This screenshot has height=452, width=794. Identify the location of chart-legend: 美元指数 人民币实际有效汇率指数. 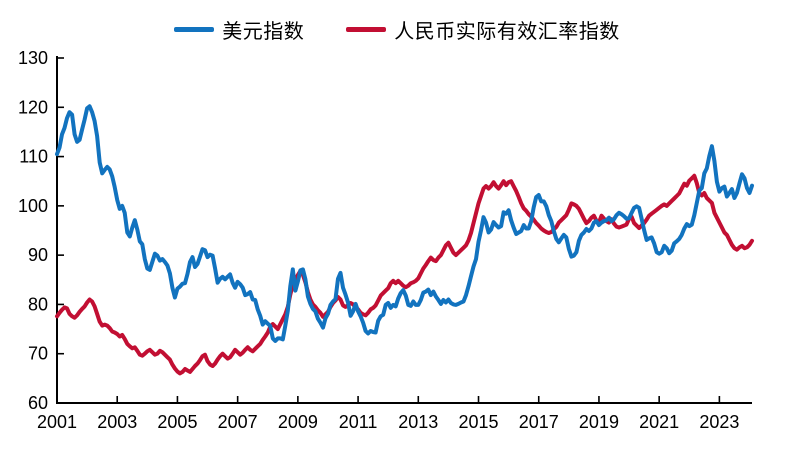
(397, 29).